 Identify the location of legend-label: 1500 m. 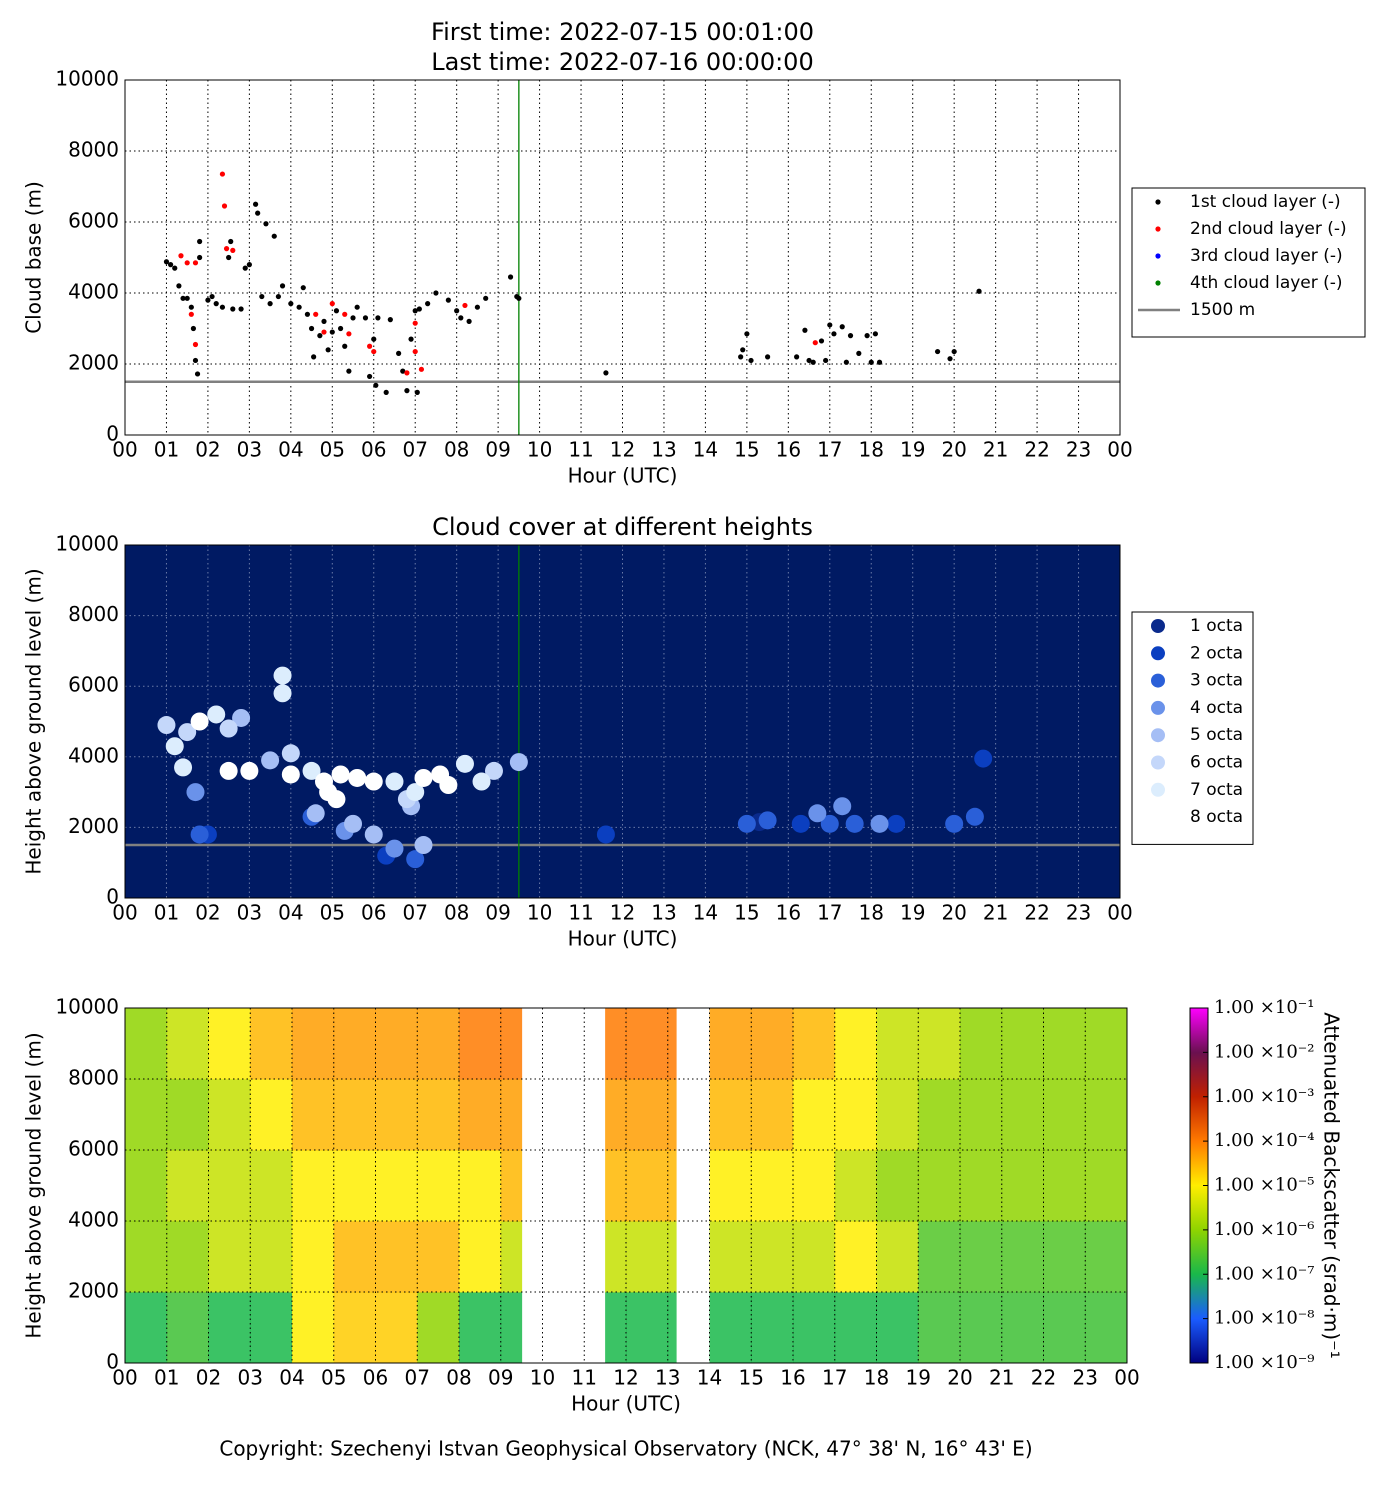
(1222, 310).